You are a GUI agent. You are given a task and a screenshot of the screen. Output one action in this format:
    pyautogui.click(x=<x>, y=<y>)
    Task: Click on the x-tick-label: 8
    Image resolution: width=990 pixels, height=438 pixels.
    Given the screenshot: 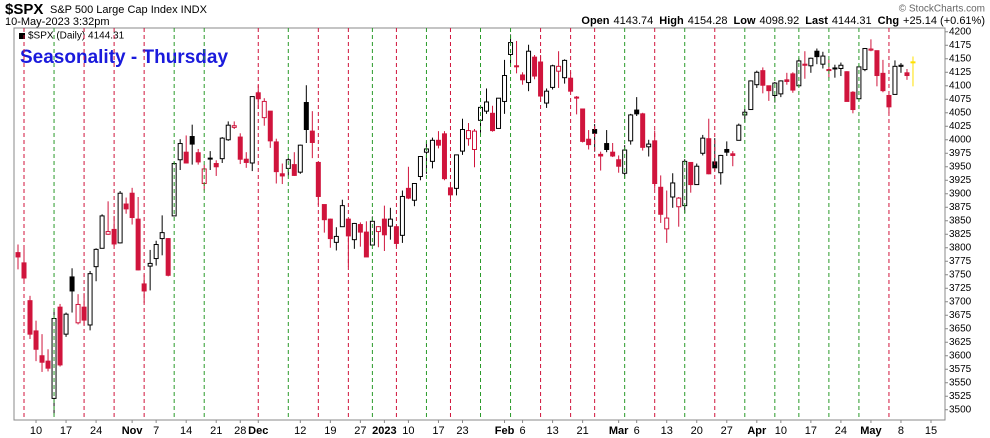 What is the action you would take?
    pyautogui.click(x=901, y=431)
    